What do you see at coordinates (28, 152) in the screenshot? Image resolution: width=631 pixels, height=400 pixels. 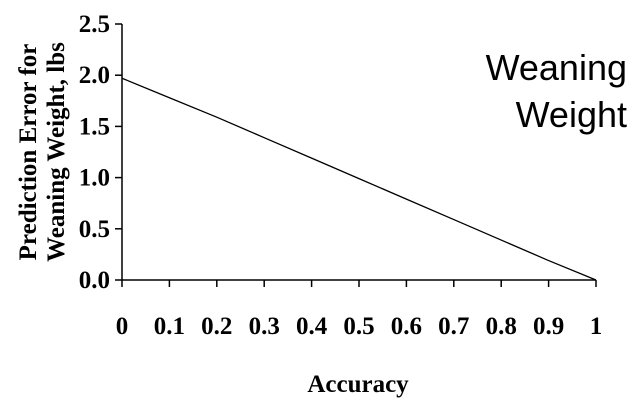 I see `y-axis-label-line: Prediction Error for` at bounding box center [28, 152].